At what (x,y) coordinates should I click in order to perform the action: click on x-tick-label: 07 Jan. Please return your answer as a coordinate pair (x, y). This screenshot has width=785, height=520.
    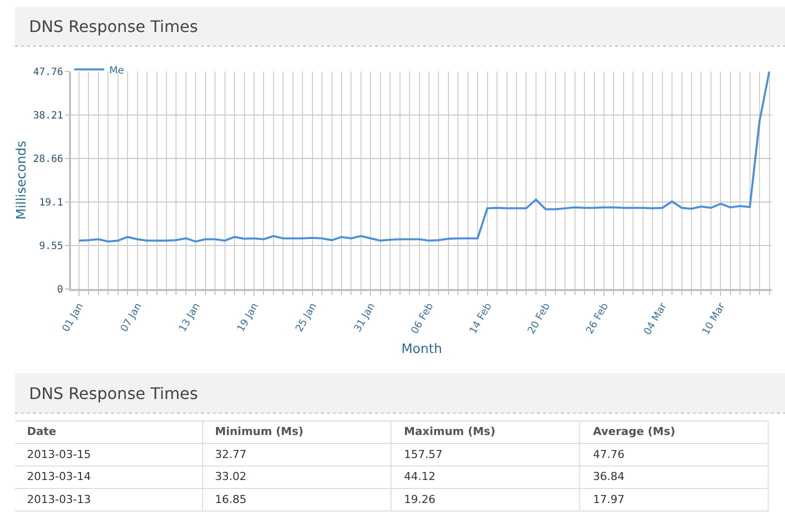
    Looking at the image, I should click on (131, 317).